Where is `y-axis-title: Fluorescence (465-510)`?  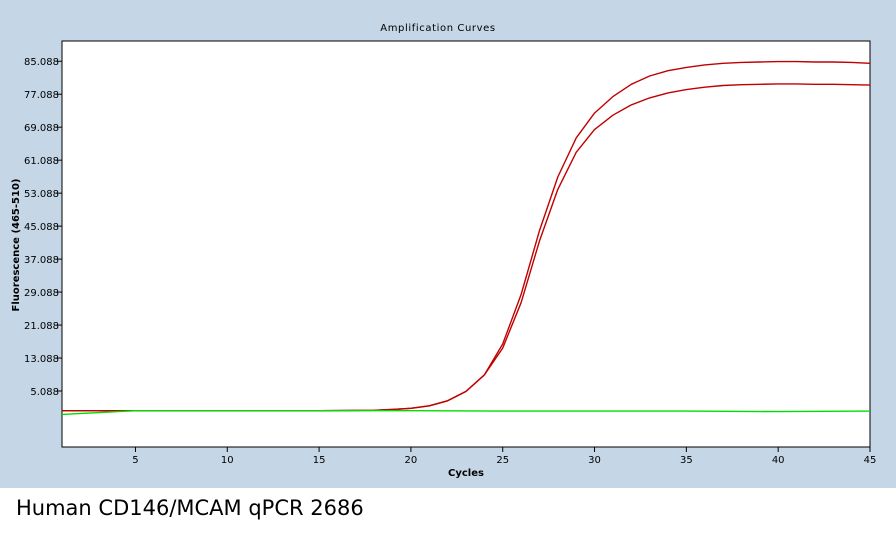 y-axis-title: Fluorescence (465-510) is located at coordinates (16, 245).